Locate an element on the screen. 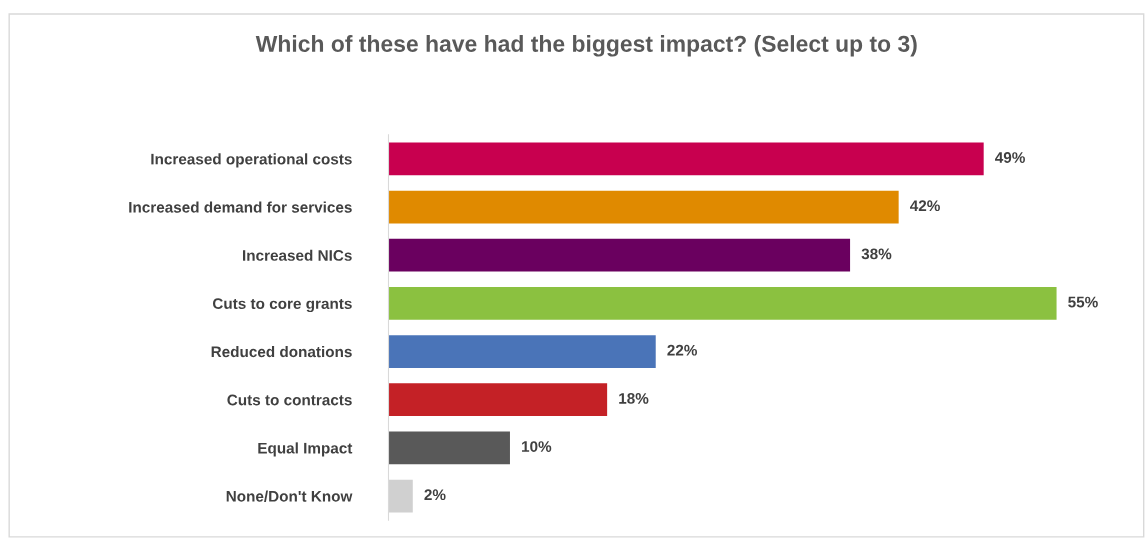 The image size is (1146, 539). y-tick-label: None/Don't Know is located at coordinates (289, 496).